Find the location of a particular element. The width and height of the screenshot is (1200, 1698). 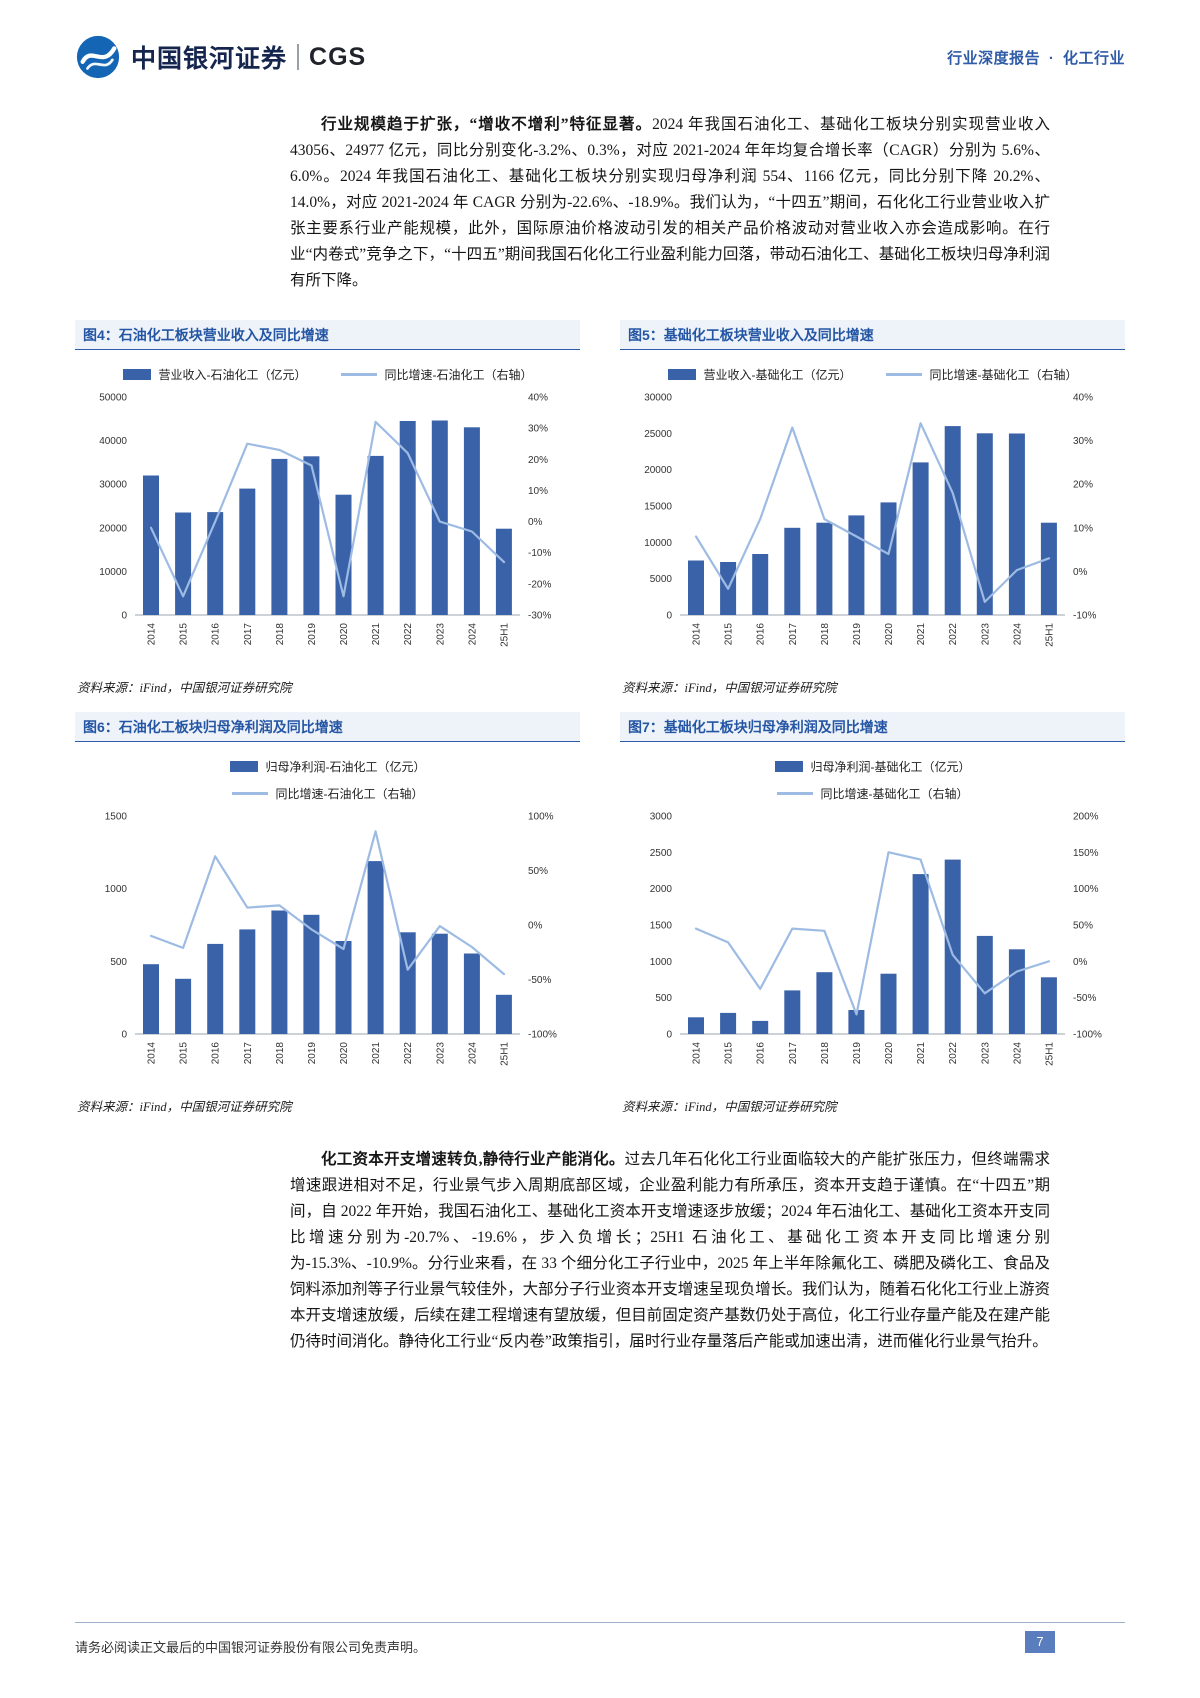

legend-item-line: 同比增速-石油化工（右轴） is located at coordinates (327, 793).